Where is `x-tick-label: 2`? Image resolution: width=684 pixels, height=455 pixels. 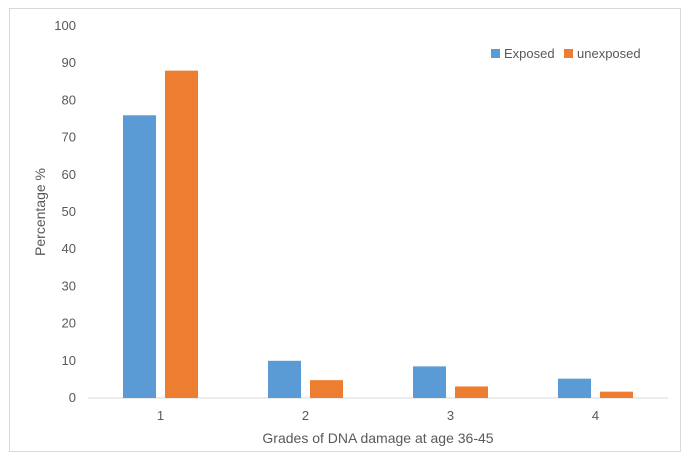
x-tick-label: 2 is located at coordinates (305, 415).